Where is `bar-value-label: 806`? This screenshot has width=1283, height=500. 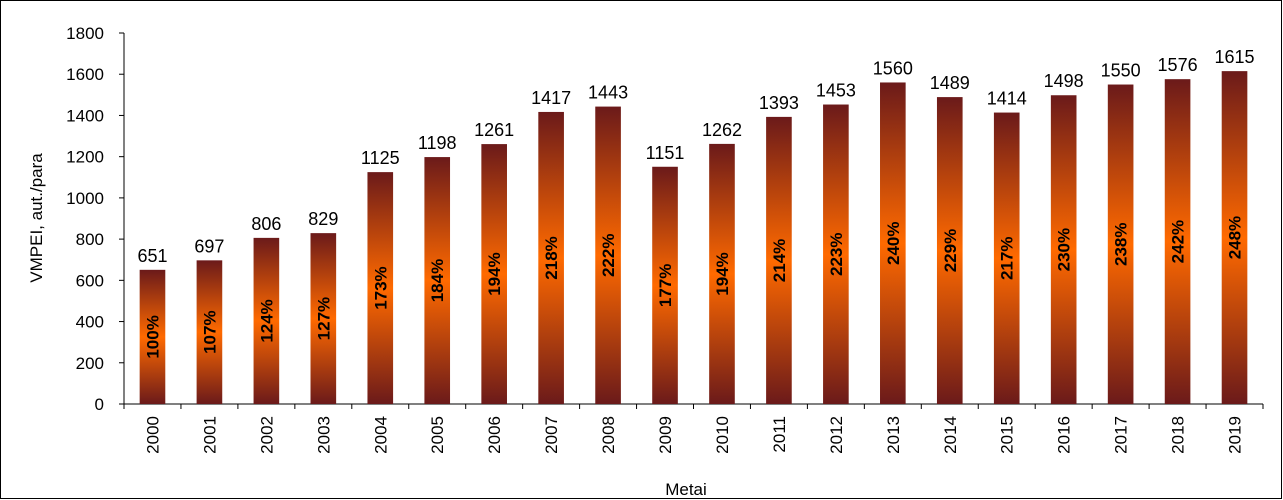 bar-value-label: 806 is located at coordinates (266, 224).